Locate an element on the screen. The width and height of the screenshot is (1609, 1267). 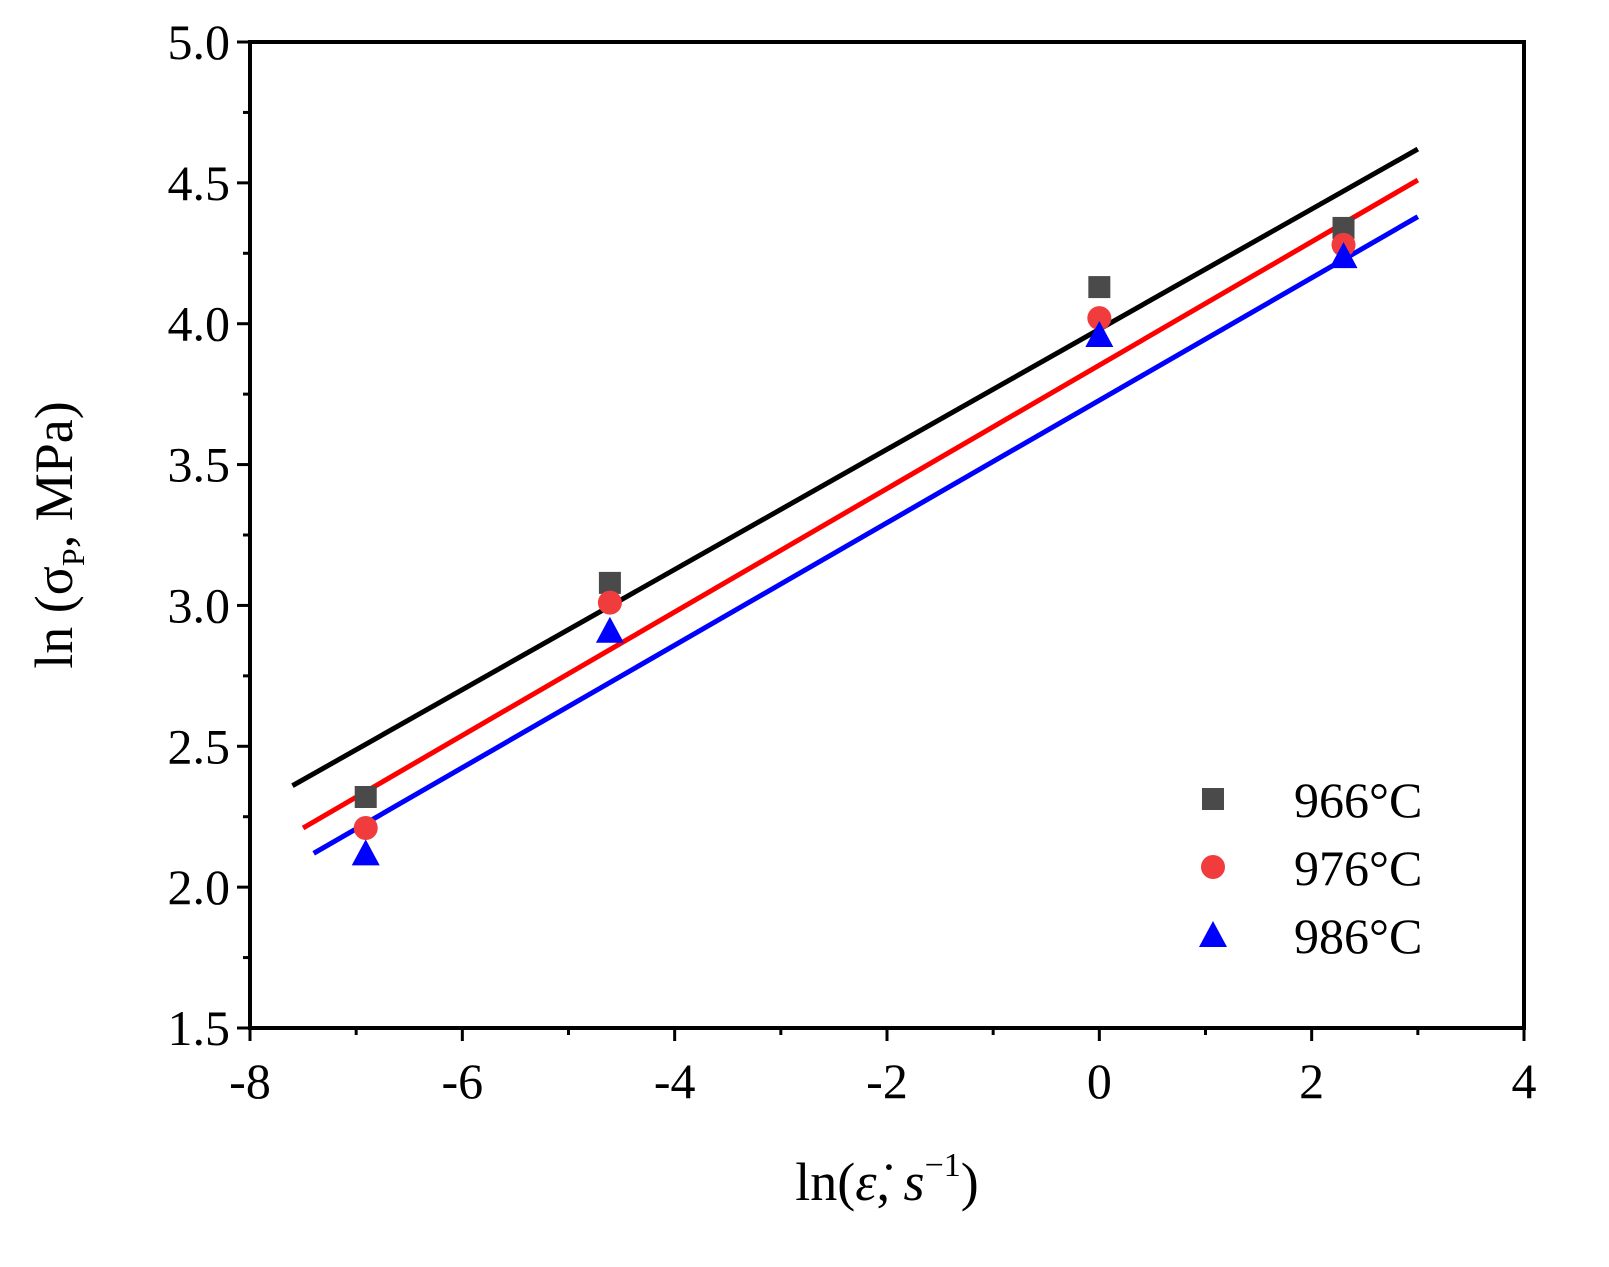
y-tick-label: 2.0 is located at coordinates (199, 887).